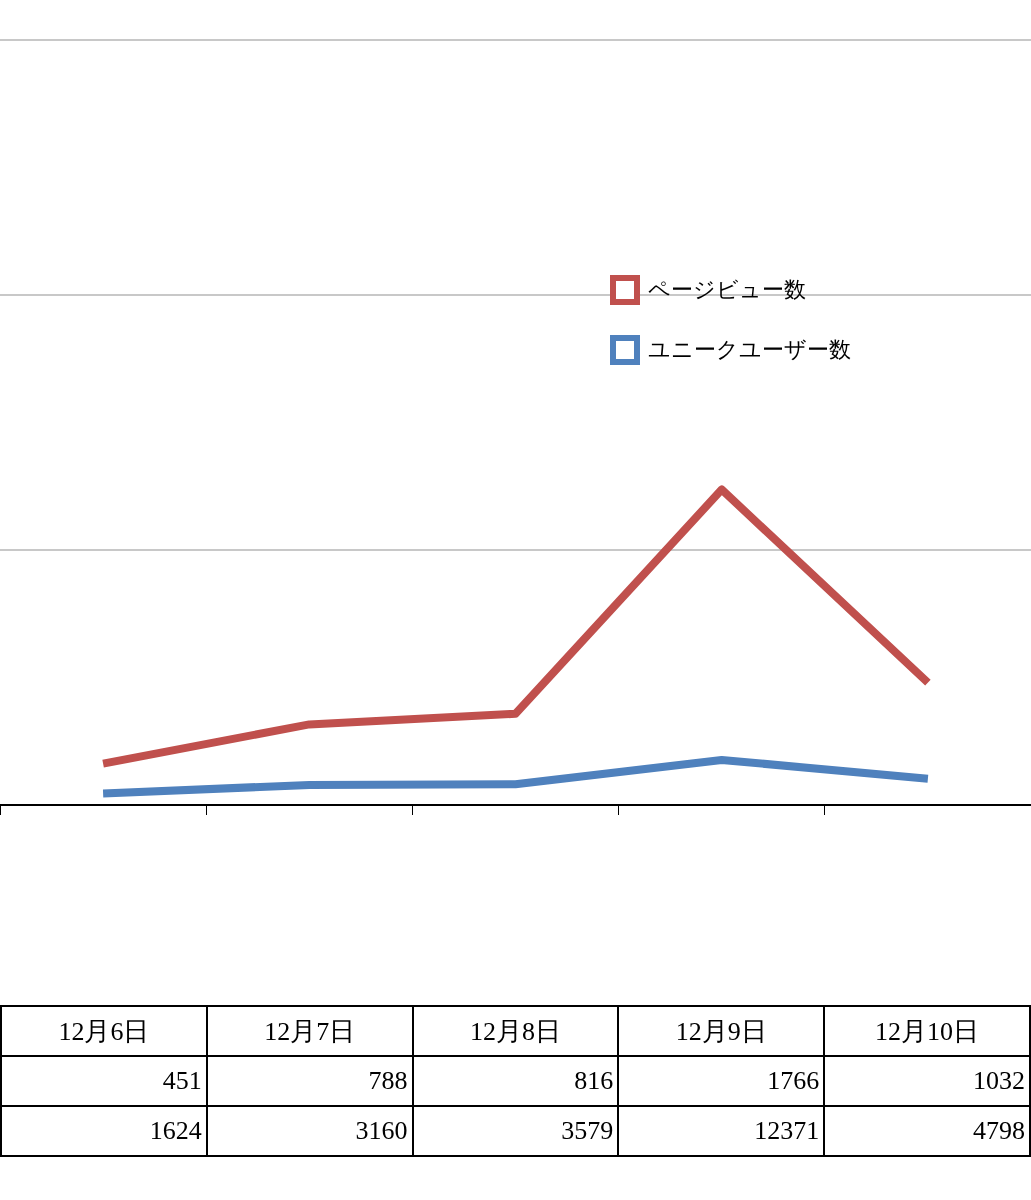  What do you see at coordinates (309, 1131) in the screenshot?
I see `data-label: 3160` at bounding box center [309, 1131].